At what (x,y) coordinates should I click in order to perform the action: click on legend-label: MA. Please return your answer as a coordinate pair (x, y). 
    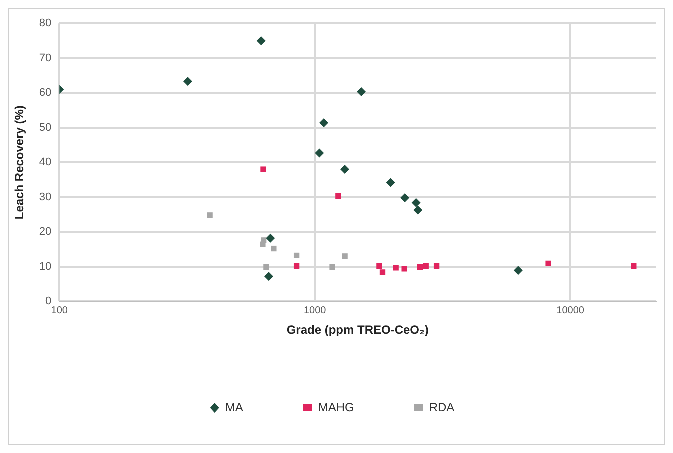
    Looking at the image, I should click on (234, 407).